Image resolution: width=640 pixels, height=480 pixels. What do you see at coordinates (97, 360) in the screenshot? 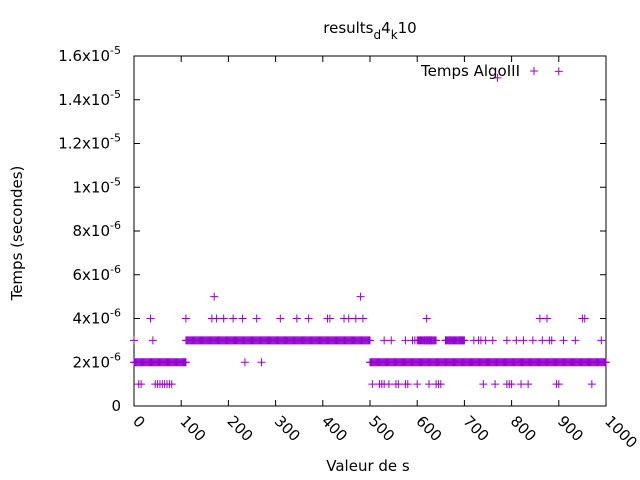
I see `y-tick-label: 2x10⁻⁶` at bounding box center [97, 360].